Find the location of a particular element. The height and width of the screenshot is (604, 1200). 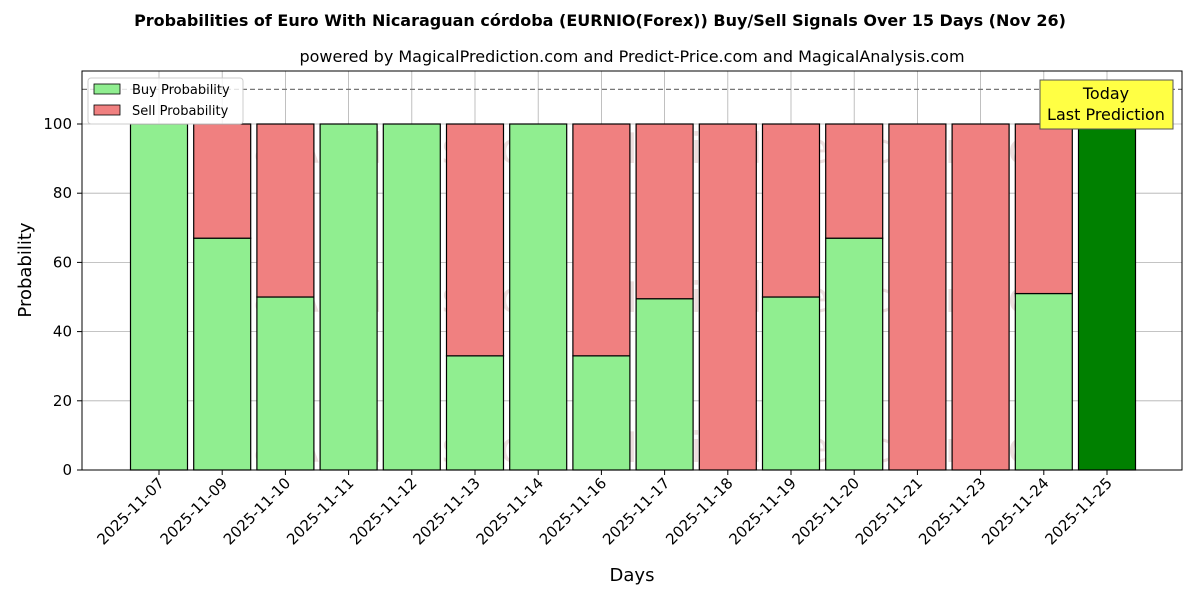

x-tick-label: 2025-11-24 is located at coordinates (1015, 511).